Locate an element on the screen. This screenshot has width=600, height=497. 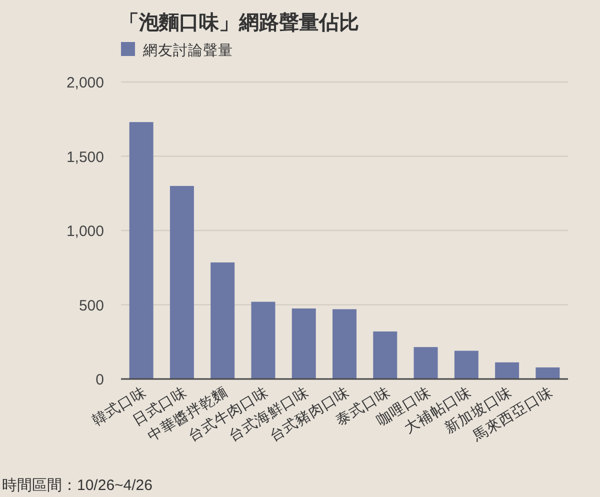
y-tick-label: 0 is located at coordinates (100, 380).